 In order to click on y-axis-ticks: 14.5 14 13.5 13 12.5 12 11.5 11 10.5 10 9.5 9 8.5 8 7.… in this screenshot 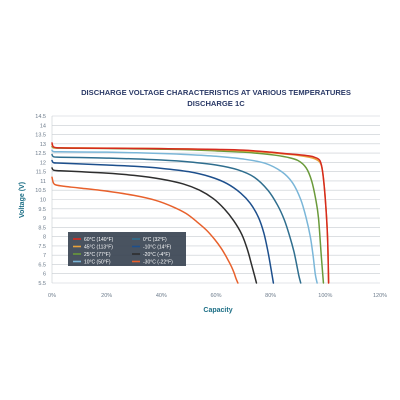, I will do `click(40, 200)`.